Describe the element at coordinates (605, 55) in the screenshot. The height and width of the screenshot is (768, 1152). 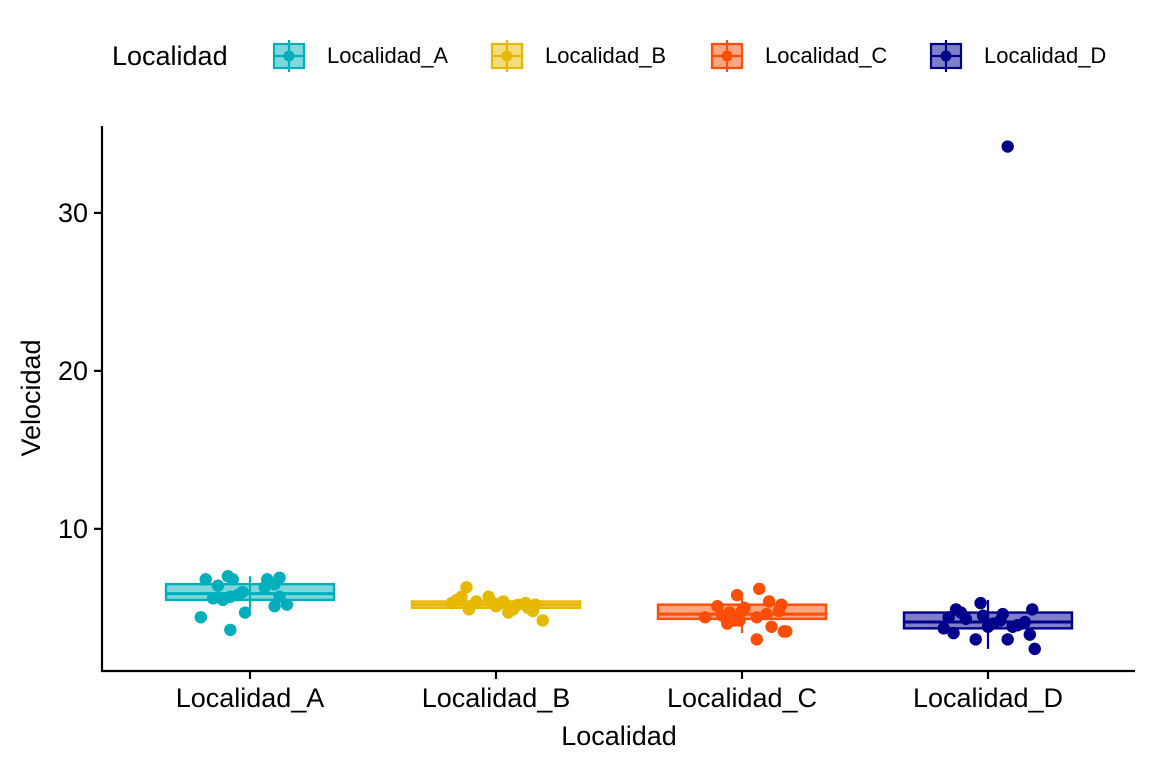
I see `legend-item-label: Localidad_B` at that location.